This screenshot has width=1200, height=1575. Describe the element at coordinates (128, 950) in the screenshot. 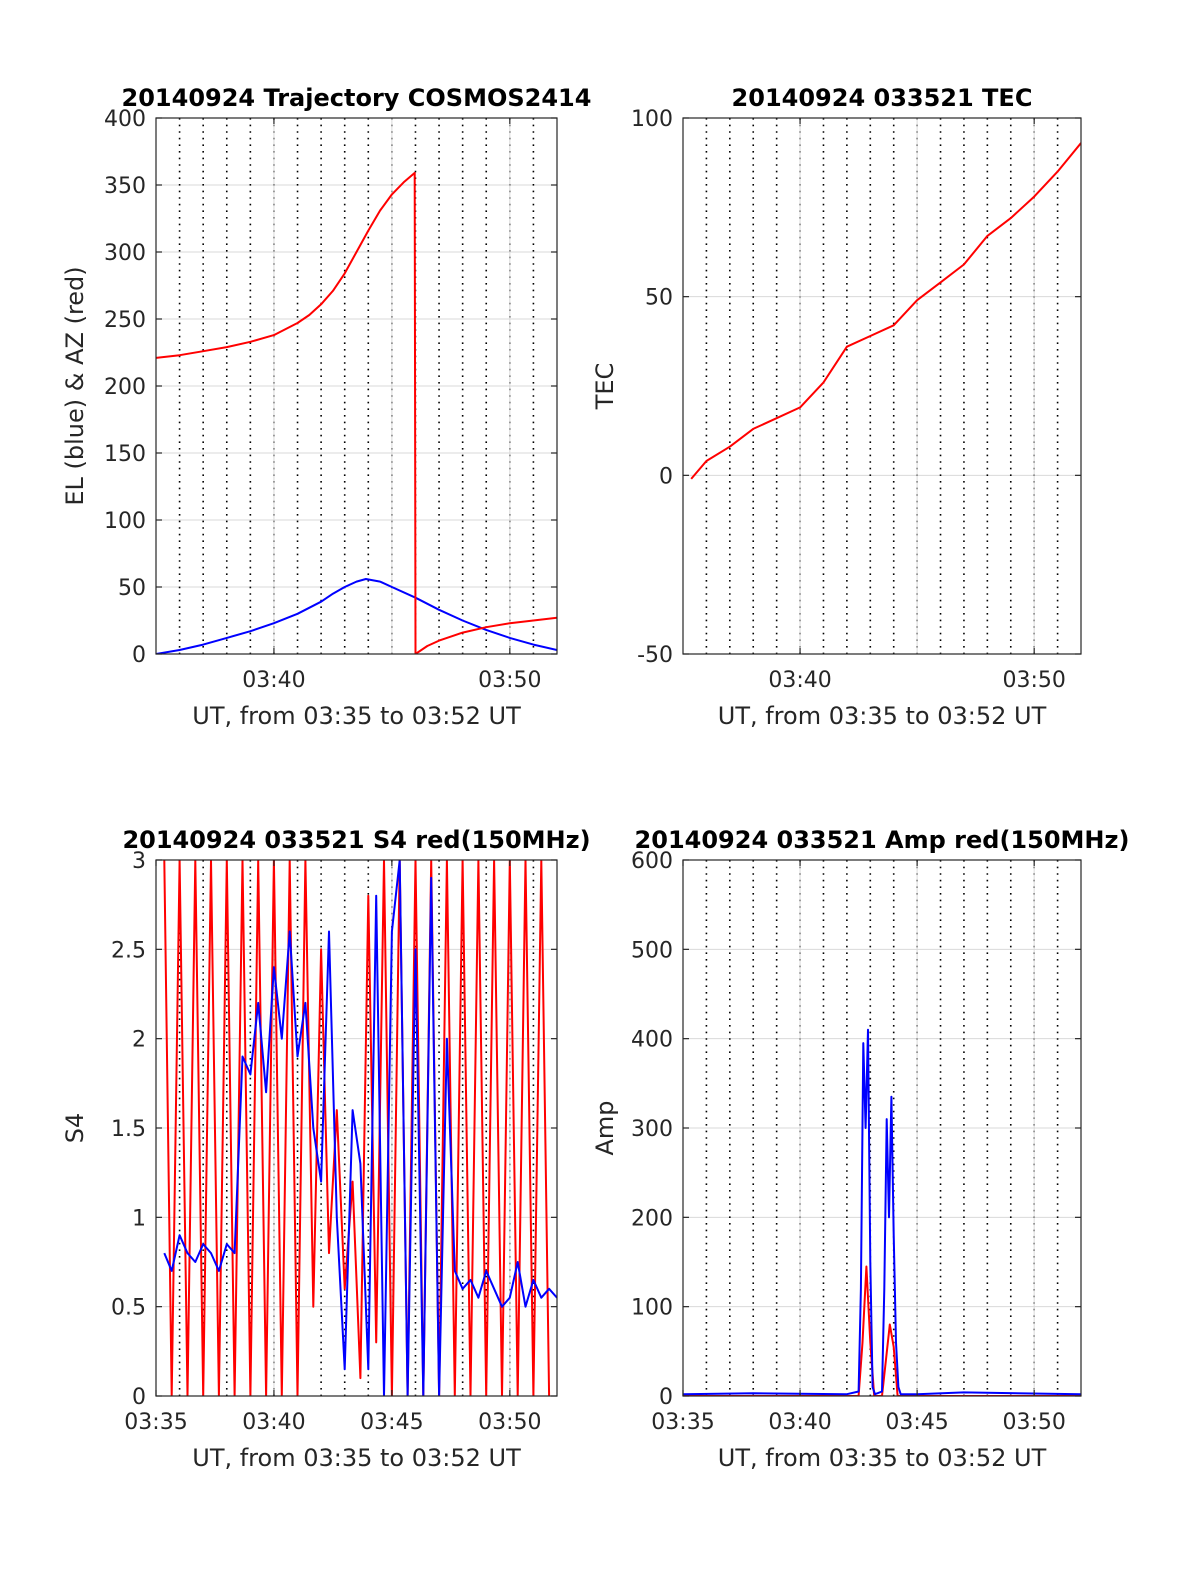

I see `y-tick-label: 2.5` at that location.